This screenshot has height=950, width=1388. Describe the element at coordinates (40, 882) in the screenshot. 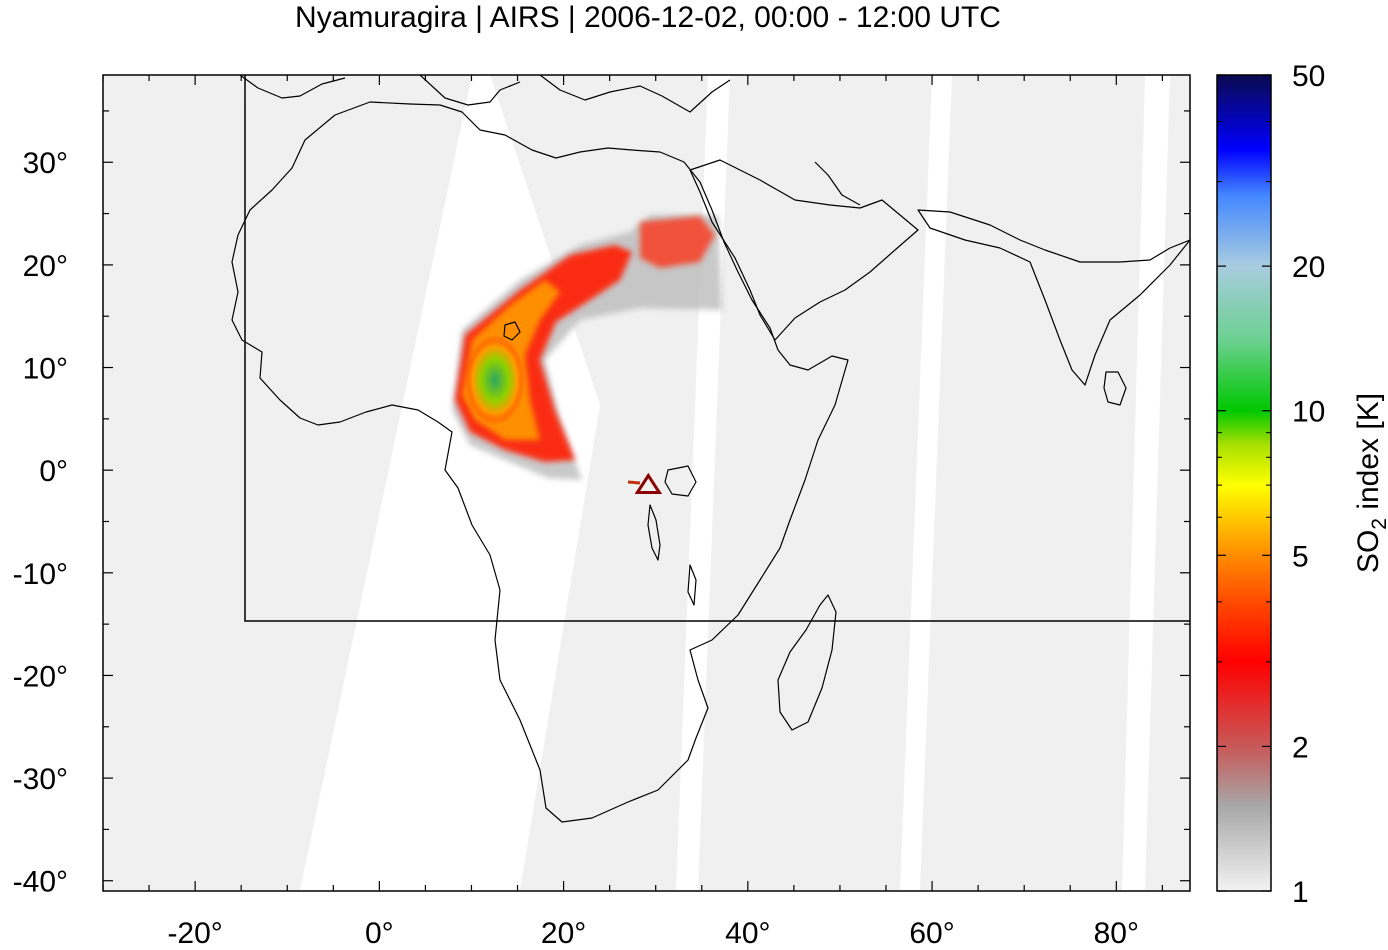

I see `y-tick-label: -40°` at that location.